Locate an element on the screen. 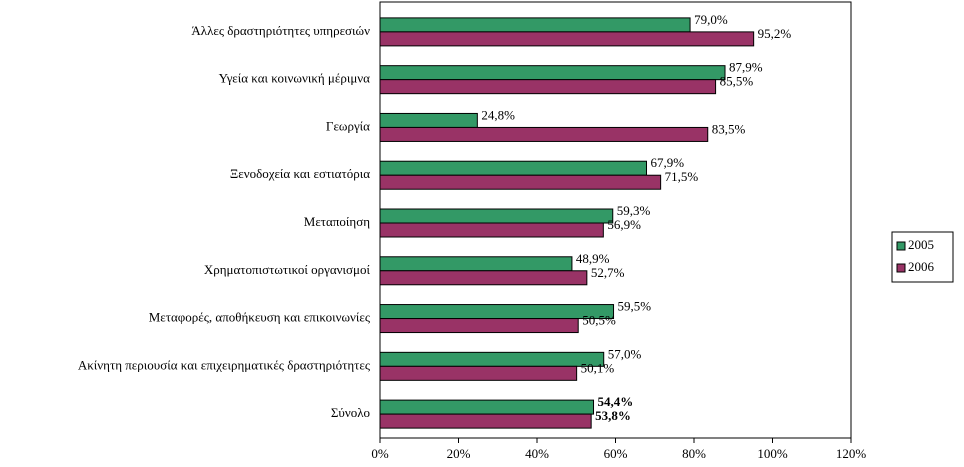 The image size is (964, 467). x-tick-label: 60% is located at coordinates (616, 453).